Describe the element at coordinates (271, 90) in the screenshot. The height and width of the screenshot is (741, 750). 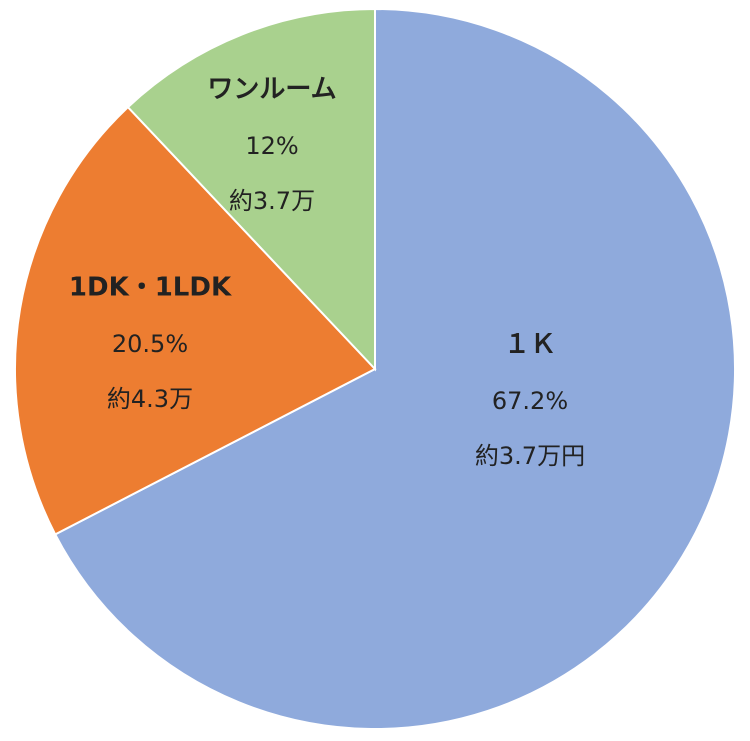
I see `slice-name: ワンルーム` at that location.